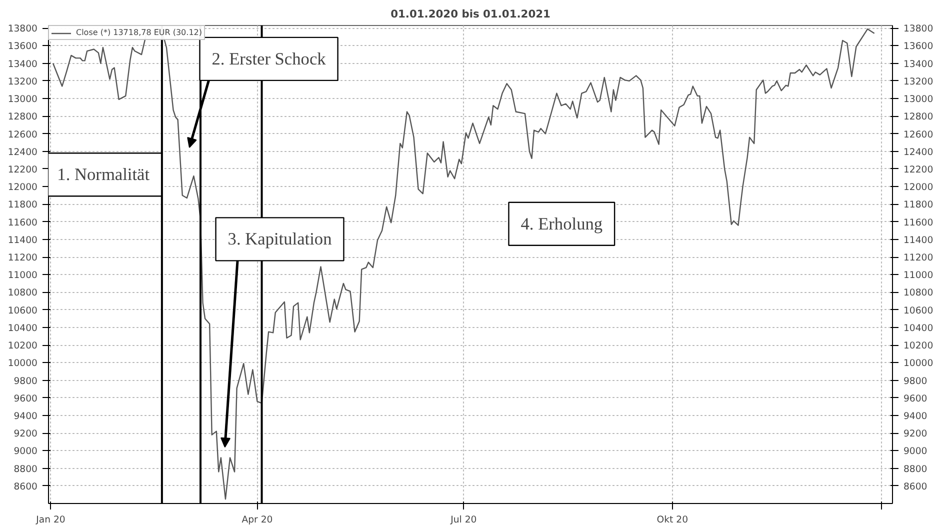 Image resolution: width=940 pixels, height=529 pixels. What do you see at coordinates (26, 434) in the screenshot?
I see `y-tick-label: 9200` at bounding box center [26, 434].